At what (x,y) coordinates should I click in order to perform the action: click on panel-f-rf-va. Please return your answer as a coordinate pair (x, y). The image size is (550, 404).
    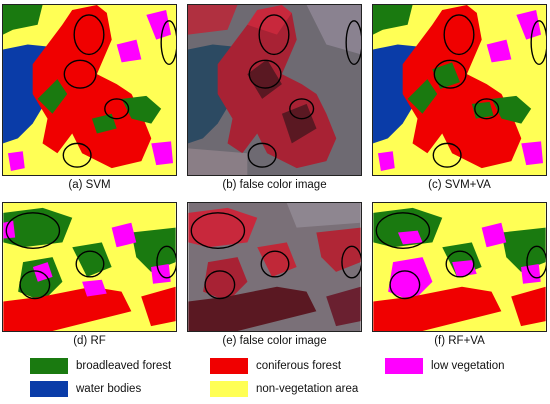
    Looking at the image, I should click on (459, 267).